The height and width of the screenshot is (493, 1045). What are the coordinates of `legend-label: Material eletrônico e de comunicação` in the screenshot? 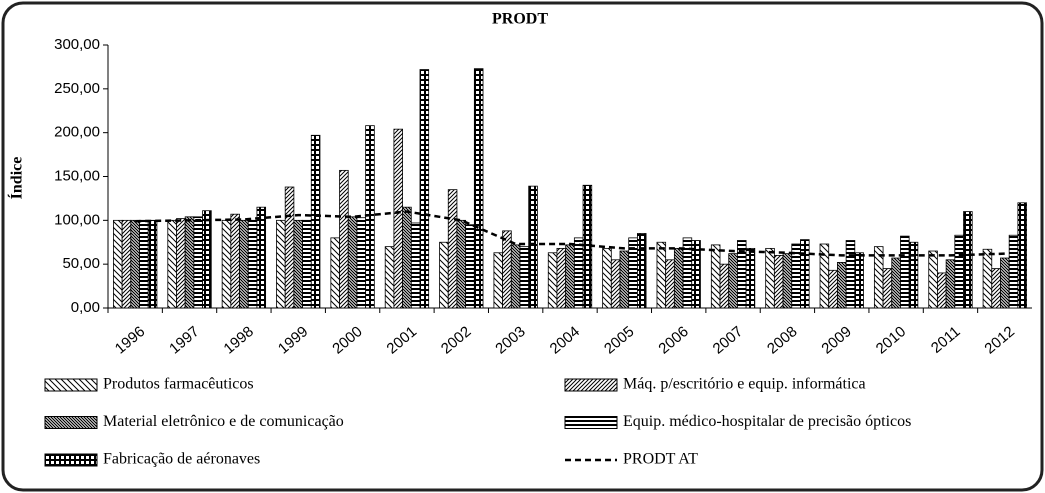 It's located at (223, 421).